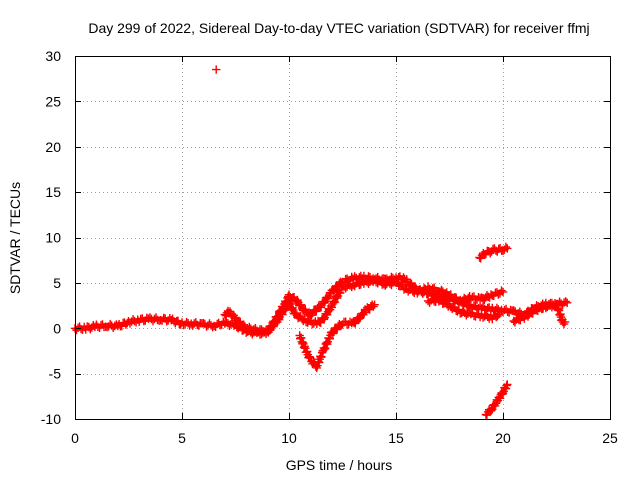  I want to click on series-dip-branch, so click(337, 336).